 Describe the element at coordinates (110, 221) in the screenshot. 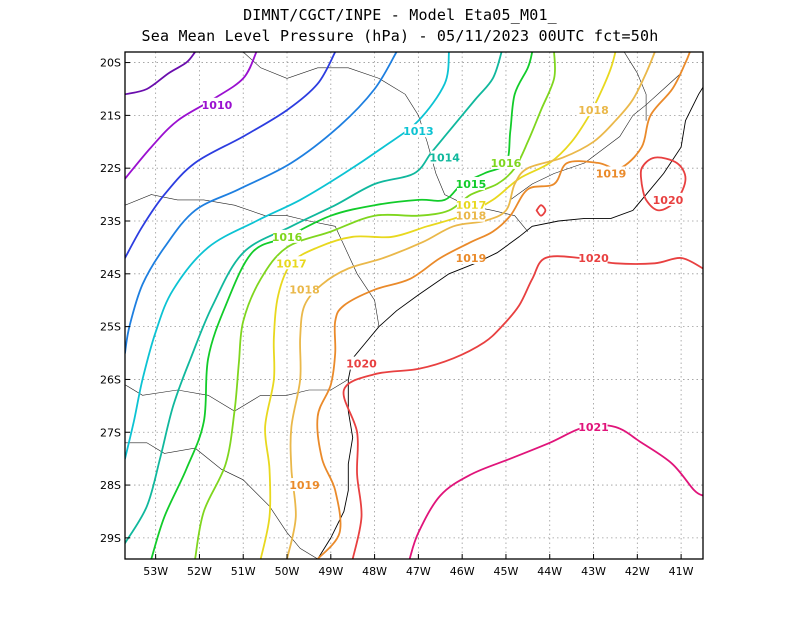

I see `y-tick-label: 23S` at that location.